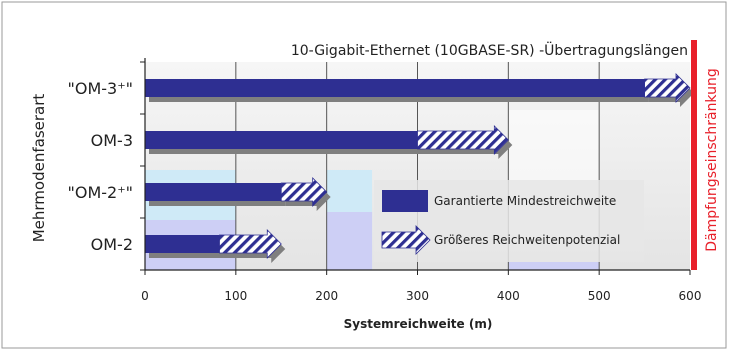 The width and height of the screenshot is (729, 356). What do you see at coordinates (112, 140) in the screenshot?
I see `category-label: OM-3` at bounding box center [112, 140].